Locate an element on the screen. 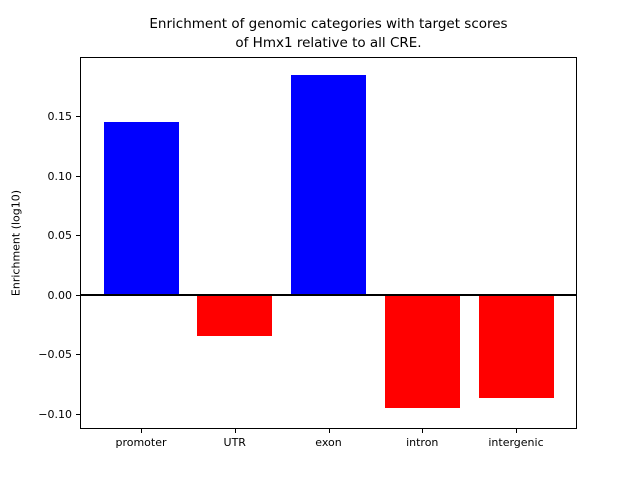 This screenshot has height=480, width=640. x-tick-label-promoter: promoter is located at coordinates (141, 442).